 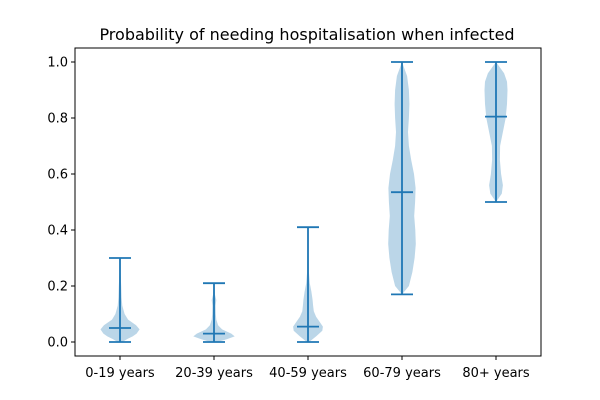 I want to click on y-tick-label: 0.2, so click(x=57, y=287).